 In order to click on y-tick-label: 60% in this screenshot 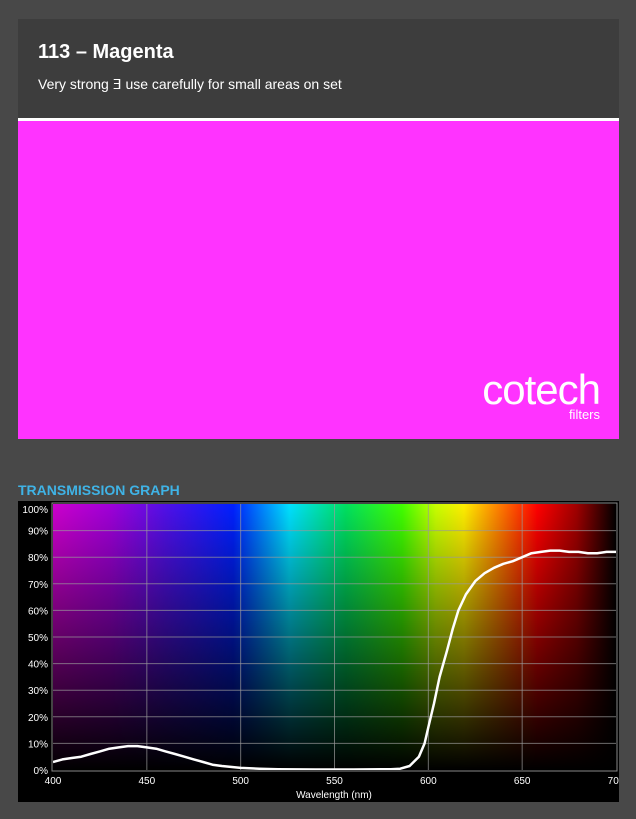, I will do `click(38, 611)`.